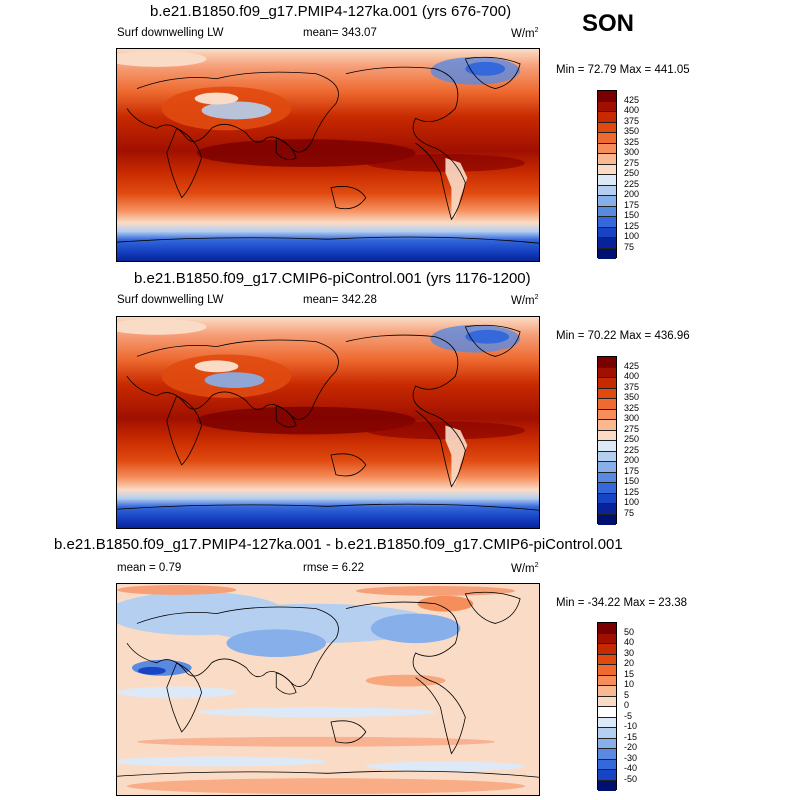 This screenshot has width=800, height=800. What do you see at coordinates (631, 778) in the screenshot?
I see `colorbar-tick-label: -50` at bounding box center [631, 778].